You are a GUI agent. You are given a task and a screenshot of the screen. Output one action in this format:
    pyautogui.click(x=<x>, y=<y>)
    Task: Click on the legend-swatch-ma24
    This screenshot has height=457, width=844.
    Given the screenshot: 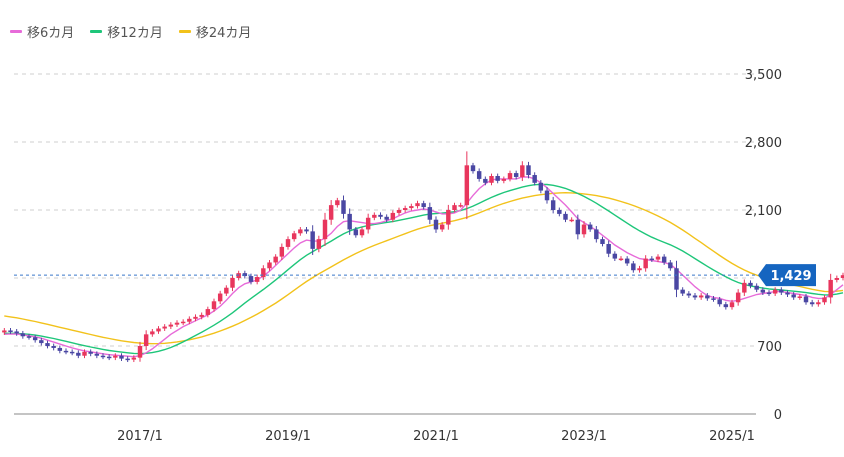 What is the action you would take?
    pyautogui.click(x=184, y=31)
    